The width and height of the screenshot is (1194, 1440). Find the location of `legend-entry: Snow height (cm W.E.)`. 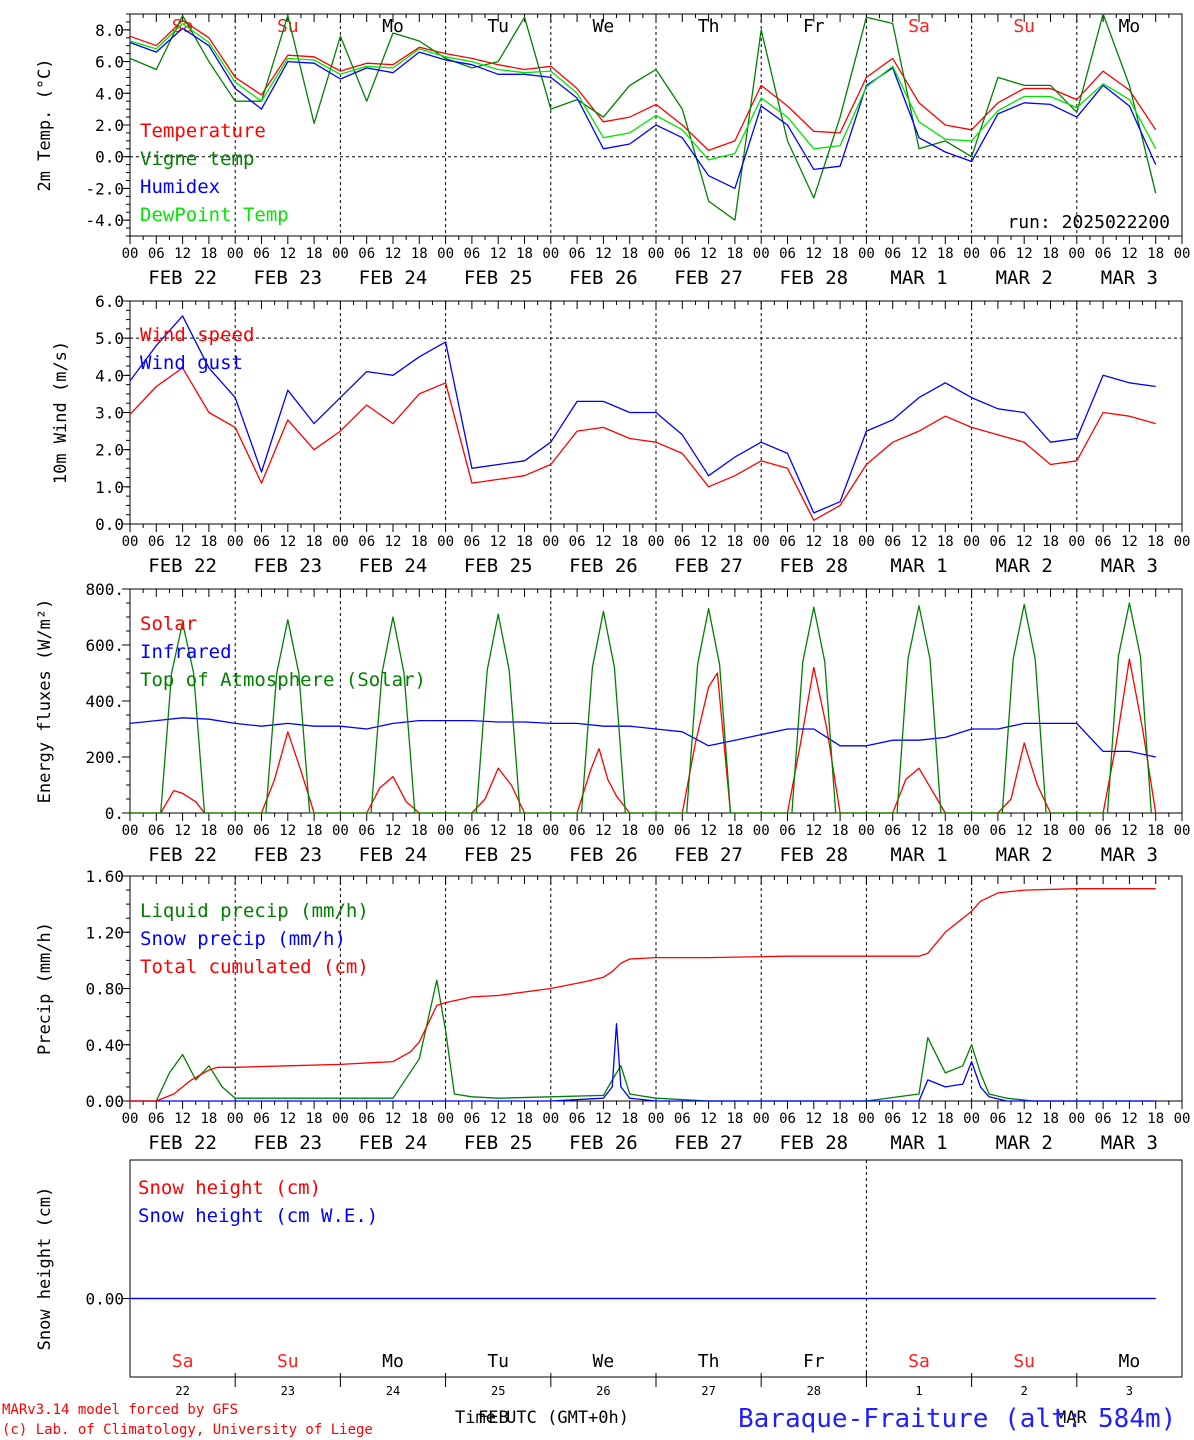

legend-entry: Snow height (cm W.E.) is located at coordinates (258, 1216).